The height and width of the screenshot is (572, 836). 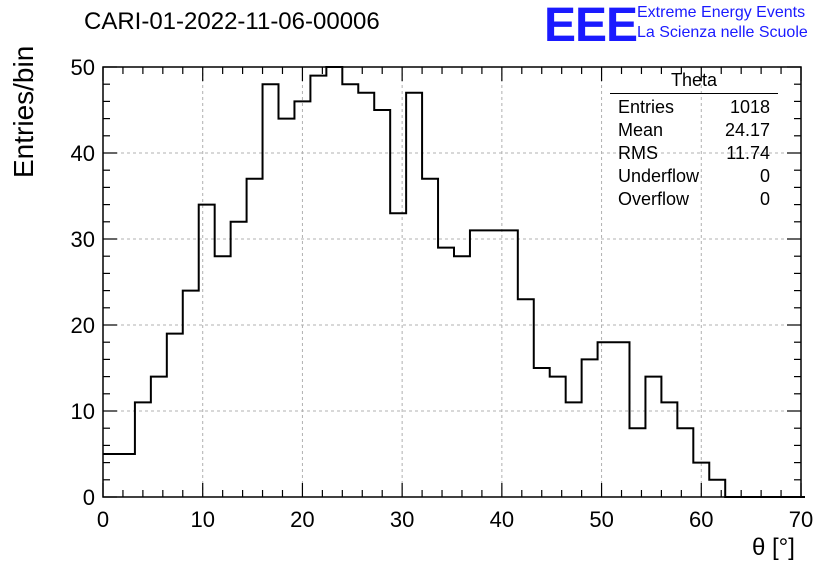 I want to click on x-tick-label: 50, so click(x=601, y=519).